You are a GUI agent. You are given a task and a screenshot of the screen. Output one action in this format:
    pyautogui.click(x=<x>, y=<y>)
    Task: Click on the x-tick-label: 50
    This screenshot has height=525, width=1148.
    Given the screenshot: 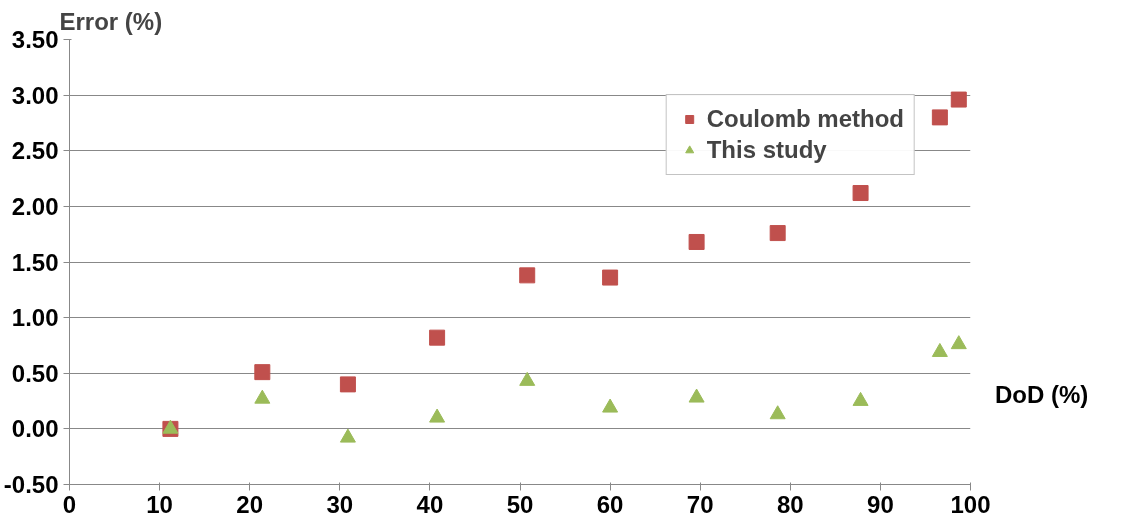 What is the action you would take?
    pyautogui.click(x=520, y=504)
    